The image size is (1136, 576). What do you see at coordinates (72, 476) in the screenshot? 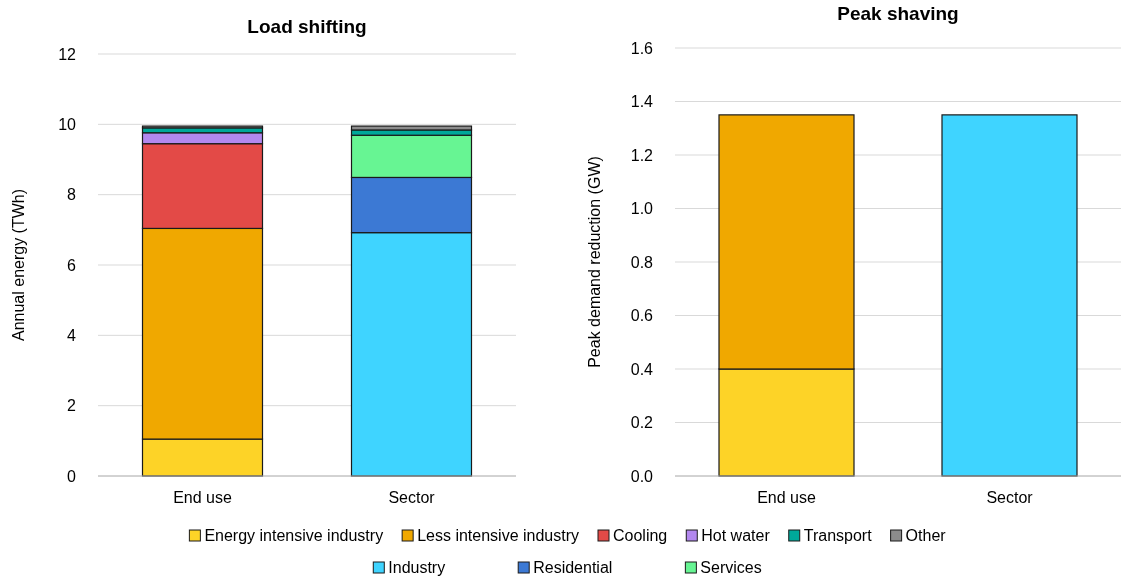
I see `y-tick-label: 0` at bounding box center [72, 476].